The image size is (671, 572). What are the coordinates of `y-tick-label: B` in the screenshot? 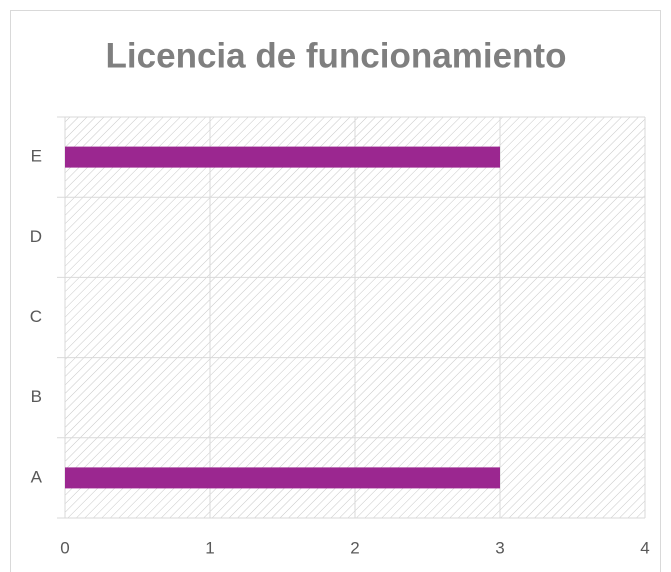 It's located at (36, 396).